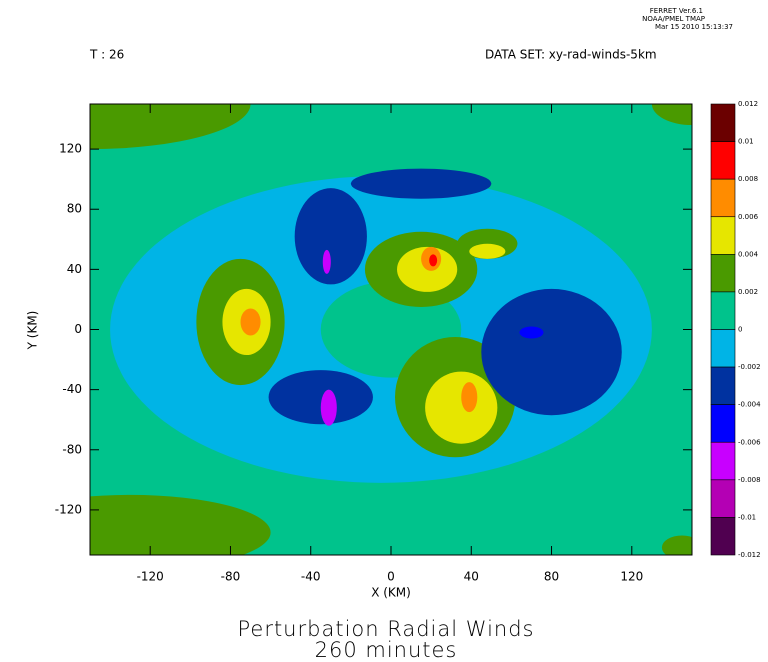 The height and width of the screenshot is (662, 768). I want to click on colorbar-label: -0.008, so click(749, 480).